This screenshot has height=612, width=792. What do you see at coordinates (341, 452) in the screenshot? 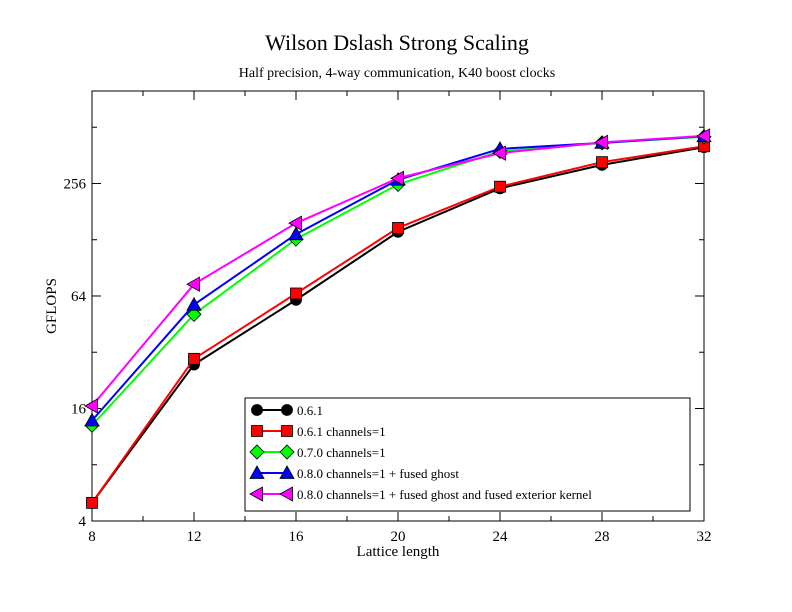
I see `legend-entry: 0.7.0 channels=1` at bounding box center [341, 452].